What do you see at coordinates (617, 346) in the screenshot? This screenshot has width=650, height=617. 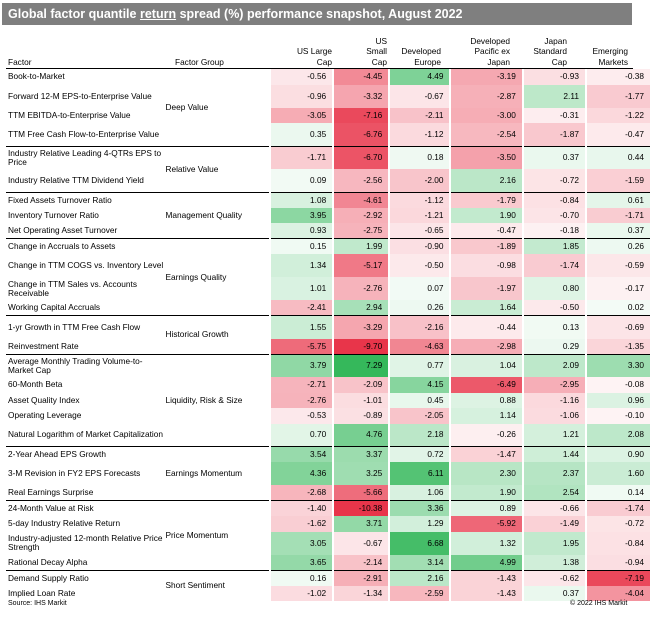 I see `value-cell-emerging-markets: -1.35` at bounding box center [617, 346].